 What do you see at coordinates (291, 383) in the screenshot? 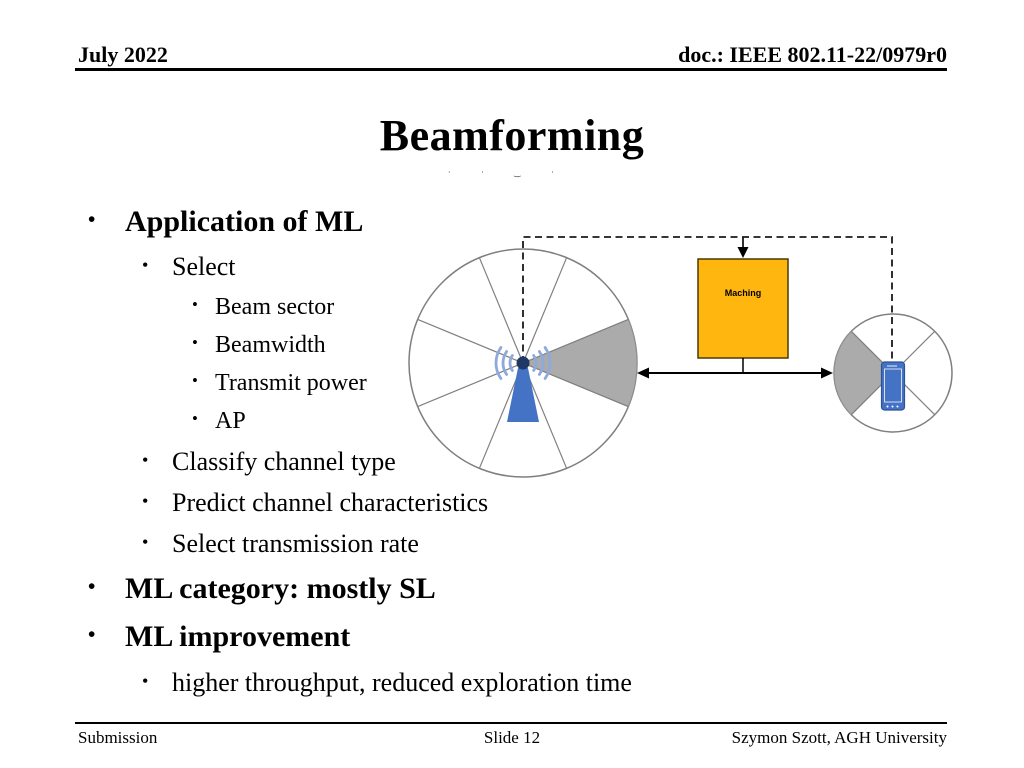
I see `bullet-text: Transmit power` at bounding box center [291, 383].